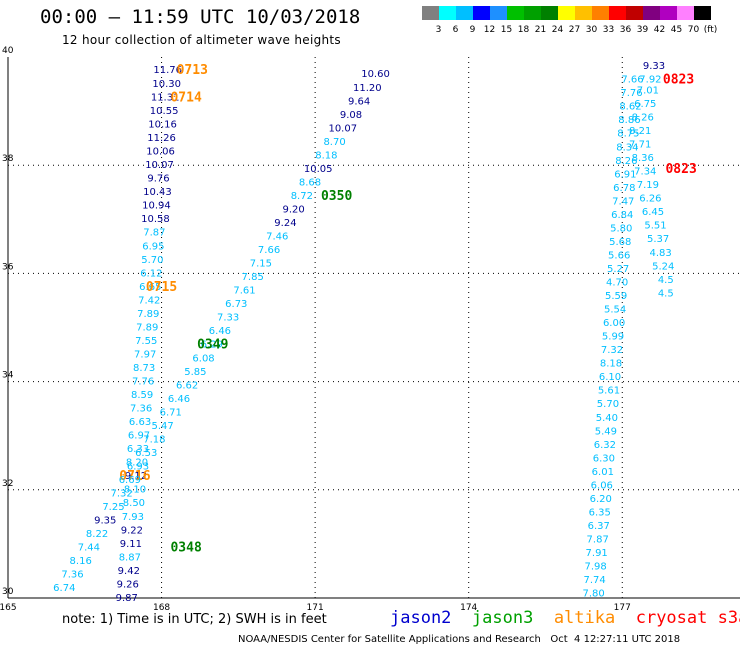 This screenshot has width=740, height=650. Describe the element at coordinates (166, 84) in the screenshot. I see `wave-height-value: 10.30` at that location.